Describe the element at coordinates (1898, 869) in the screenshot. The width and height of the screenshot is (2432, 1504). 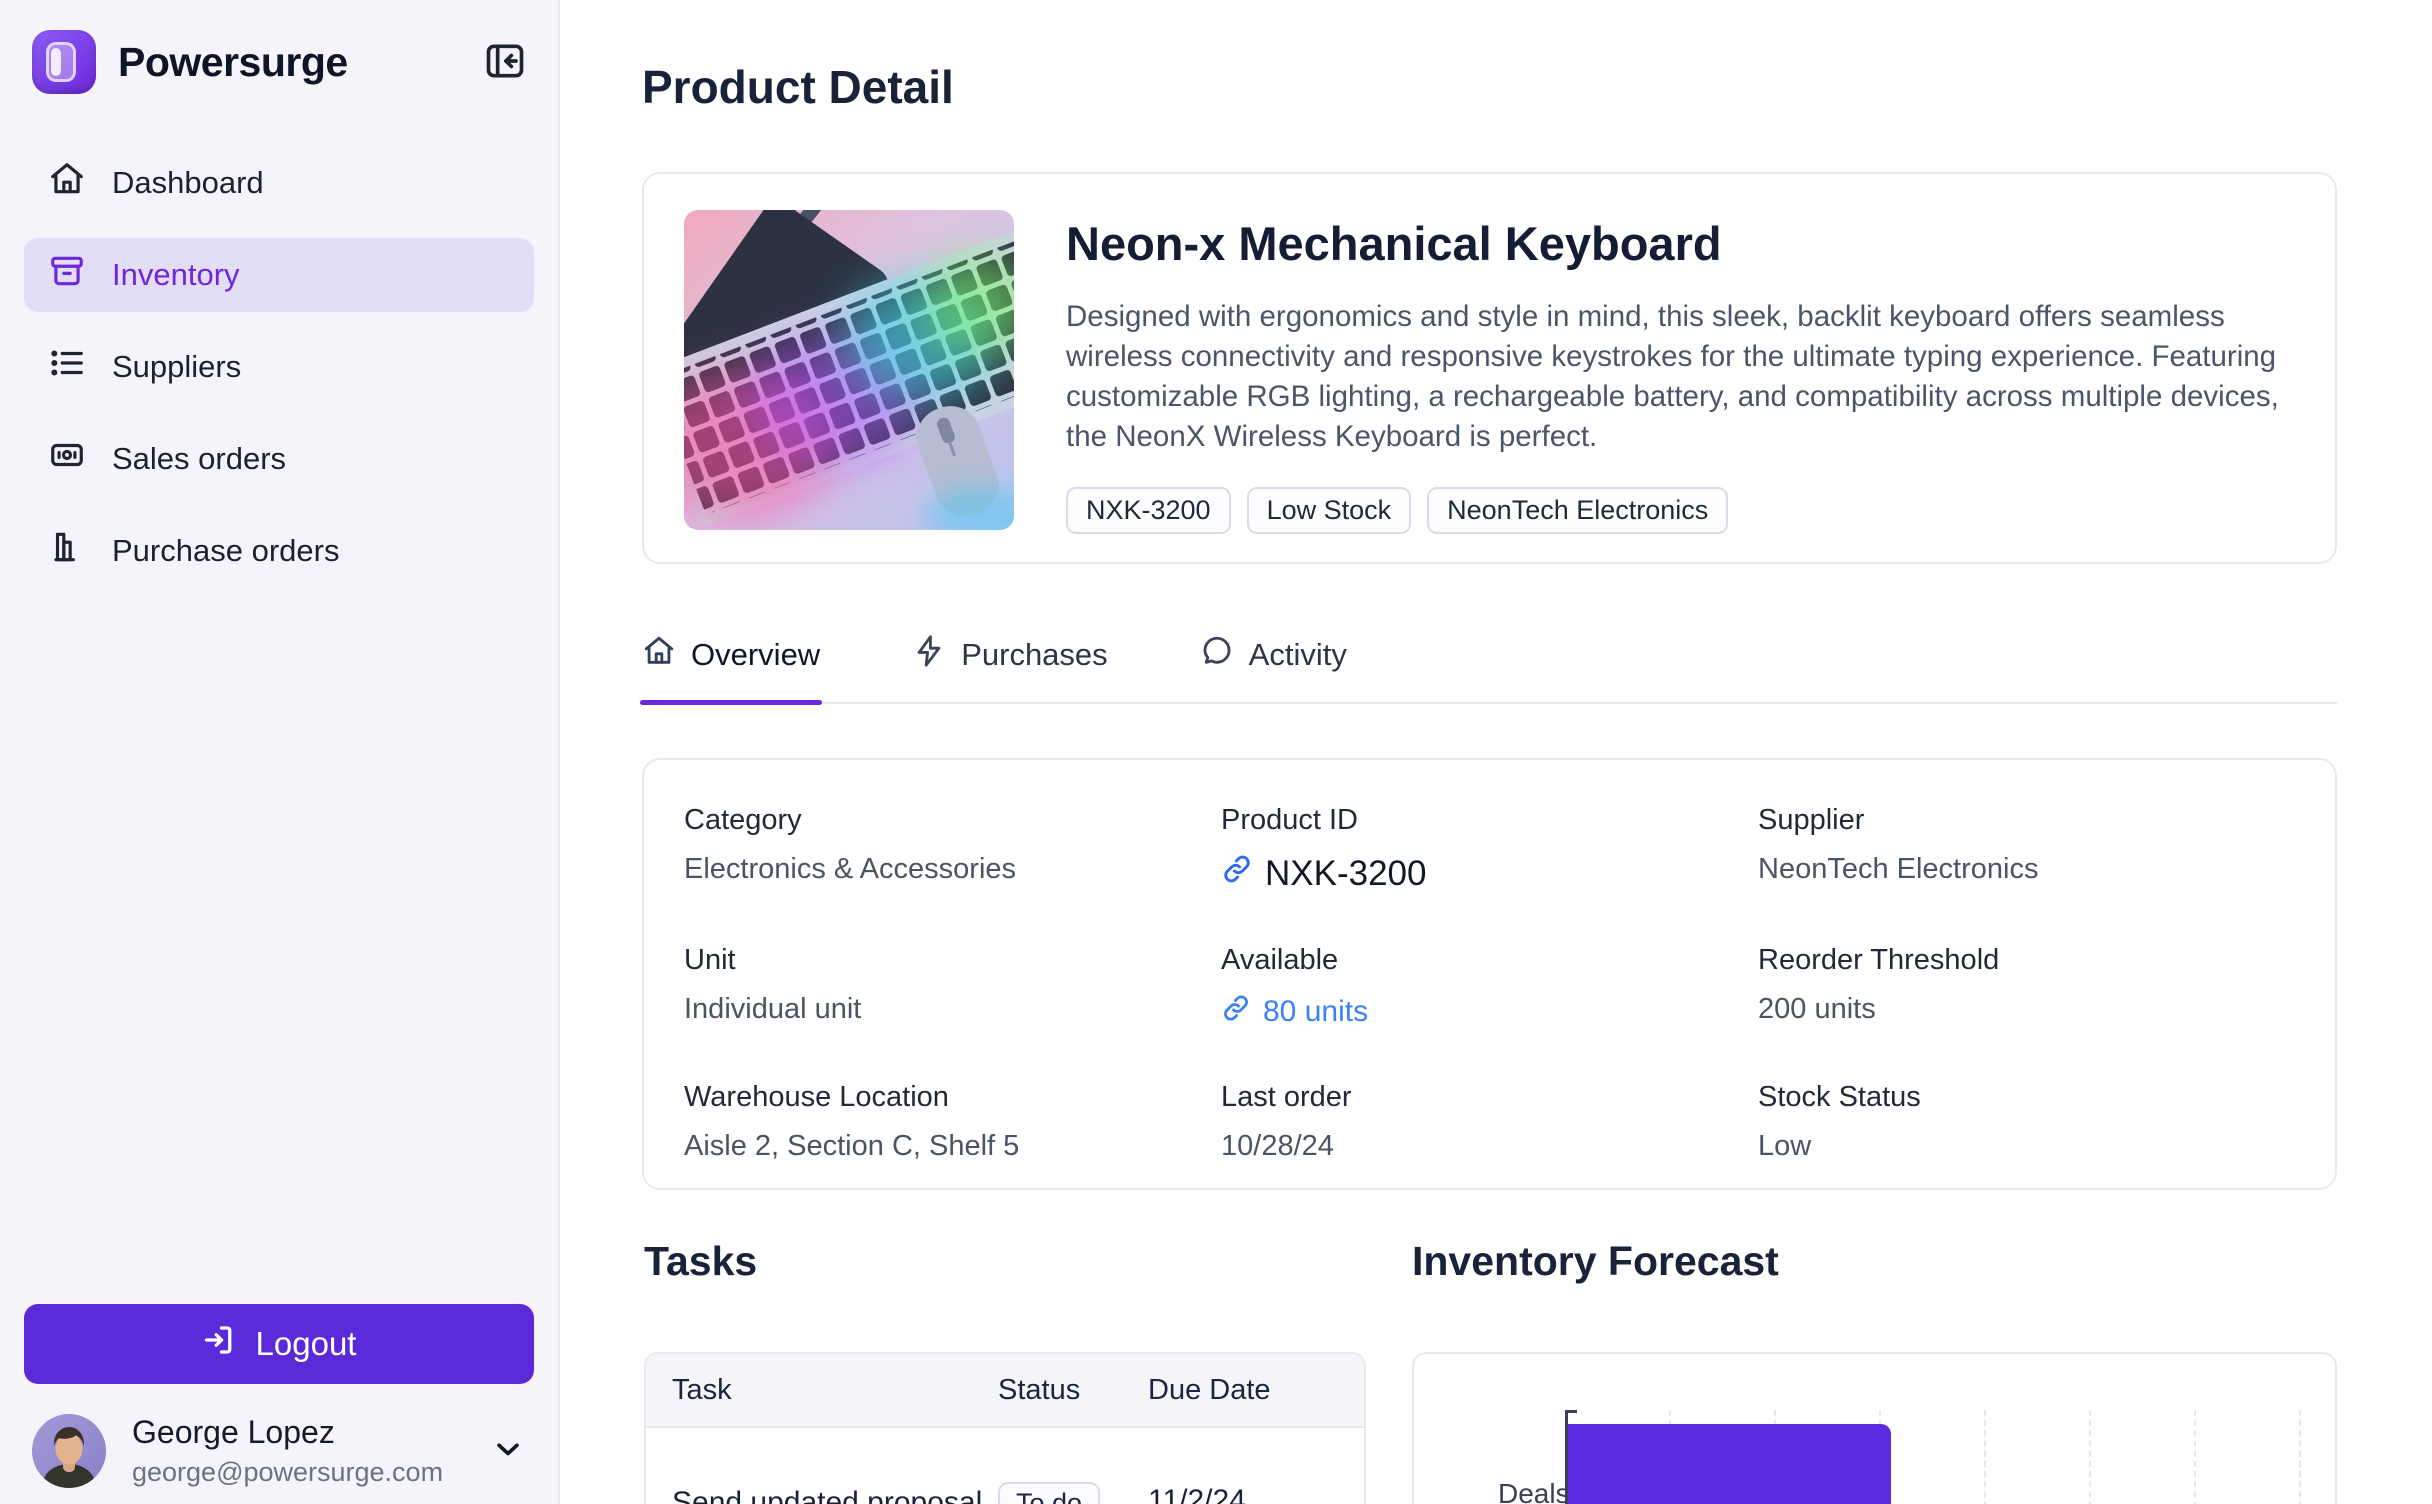
I see `field-value: NeonTech Electronics` at that location.